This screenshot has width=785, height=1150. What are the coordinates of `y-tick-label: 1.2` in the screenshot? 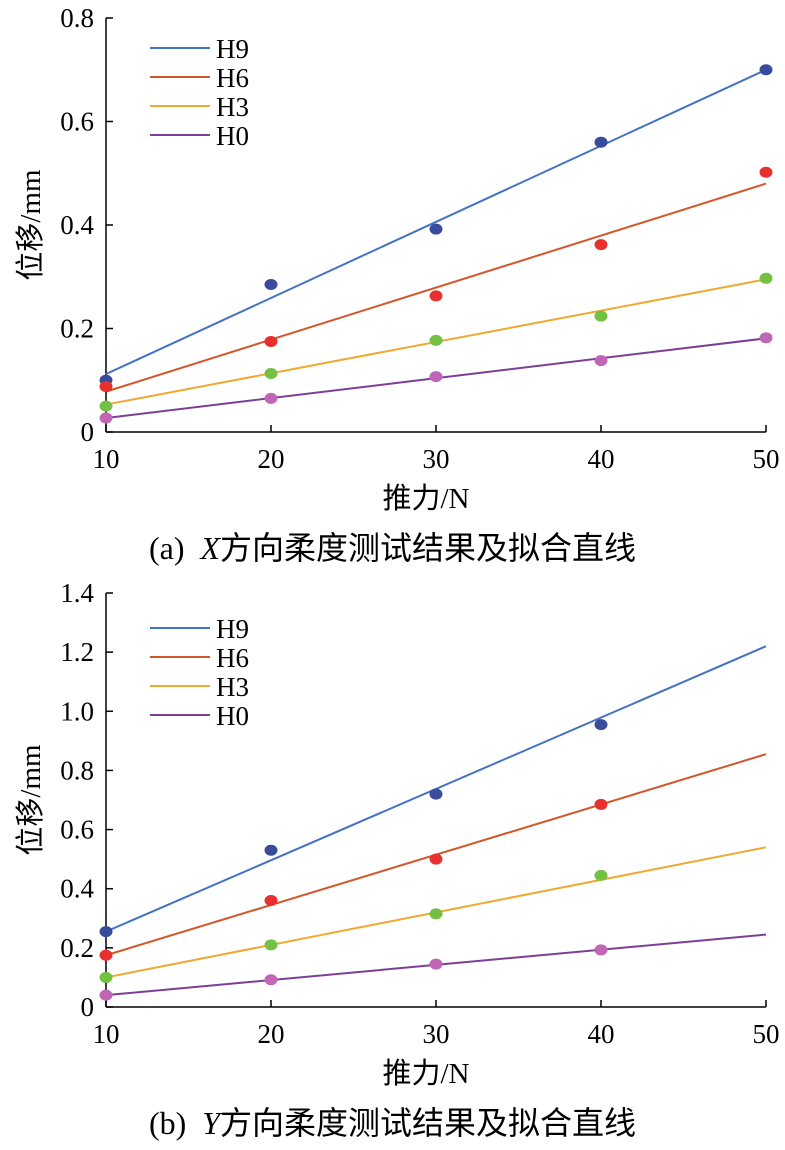 It's located at (77, 652).